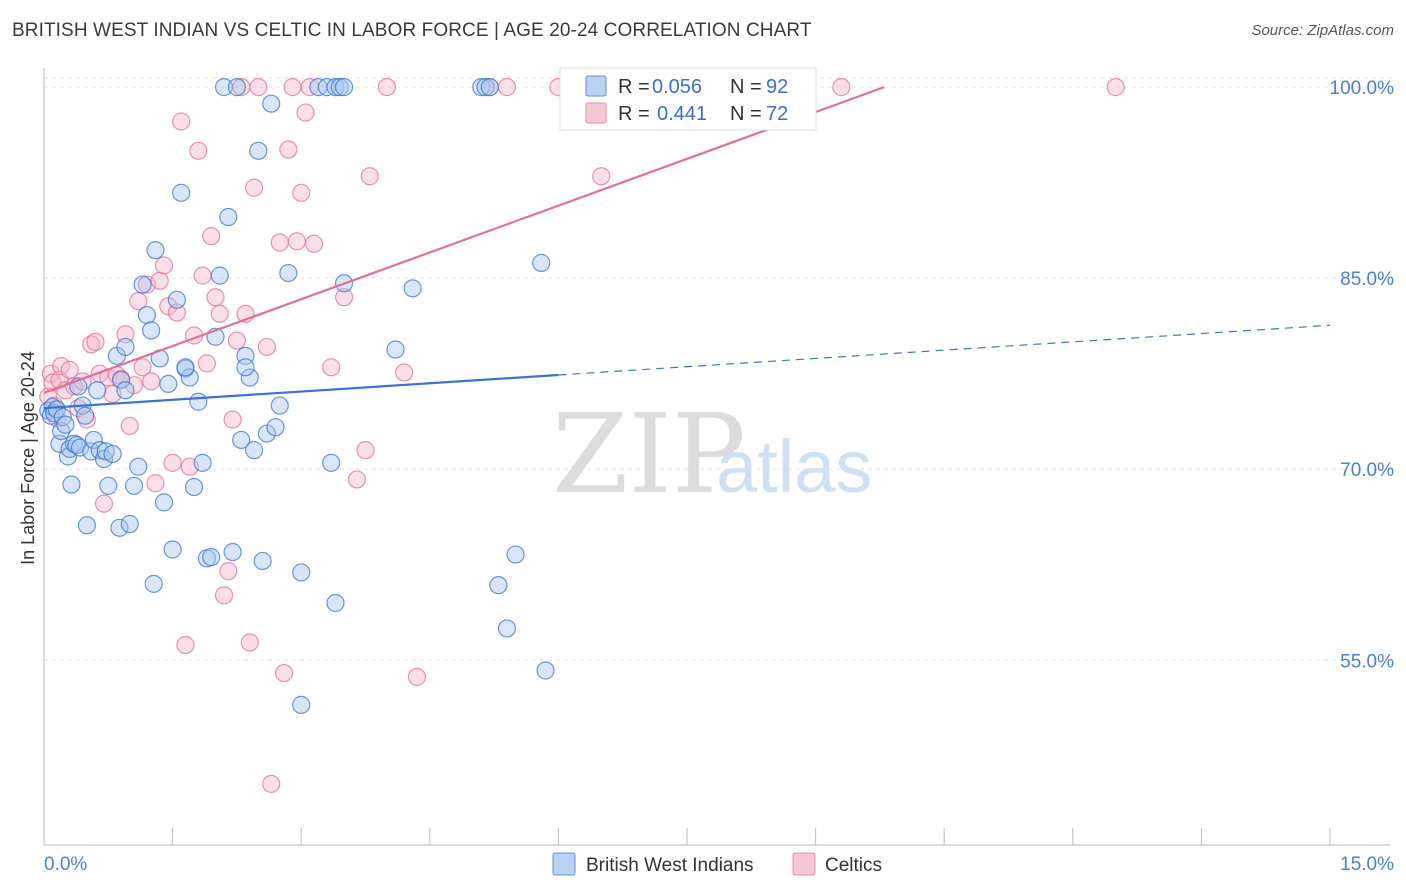 This screenshot has height=892, width=1406. What do you see at coordinates (65, 864) in the screenshot?
I see `x-tick-label-min: 0.0%` at bounding box center [65, 864].